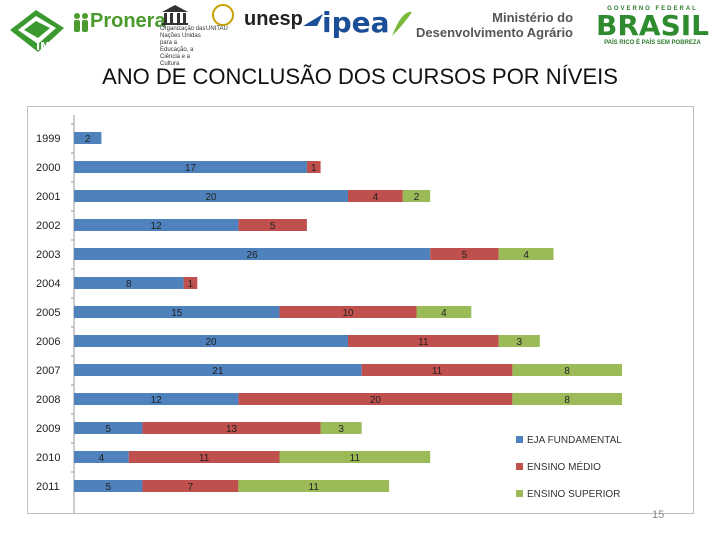 The image size is (720, 540). What do you see at coordinates (564, 466) in the screenshot?
I see `legend-label: ENSINO MÉDIO` at bounding box center [564, 466].